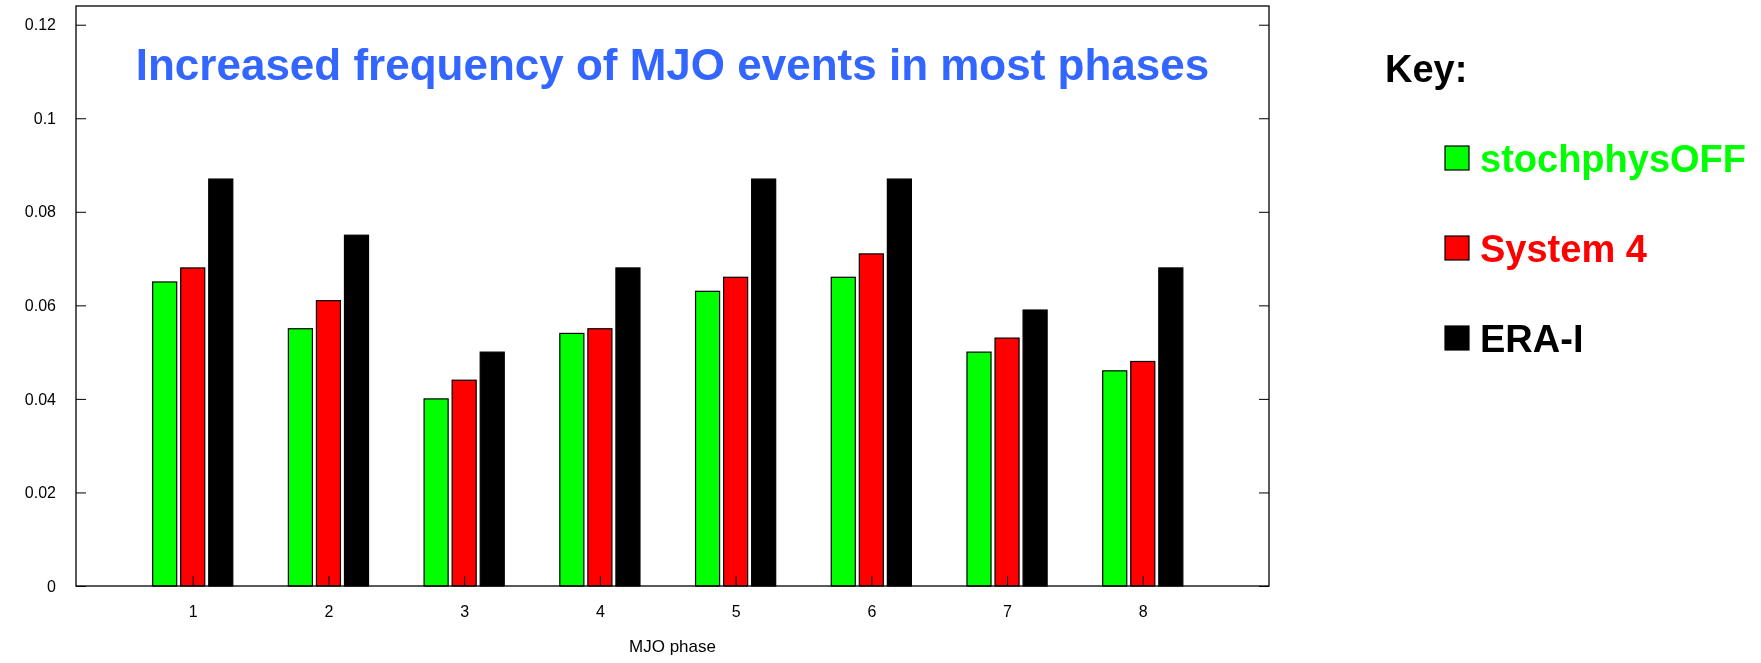 The image size is (1761, 663). What do you see at coordinates (193, 612) in the screenshot?
I see `x-tick-label: 1` at bounding box center [193, 612].